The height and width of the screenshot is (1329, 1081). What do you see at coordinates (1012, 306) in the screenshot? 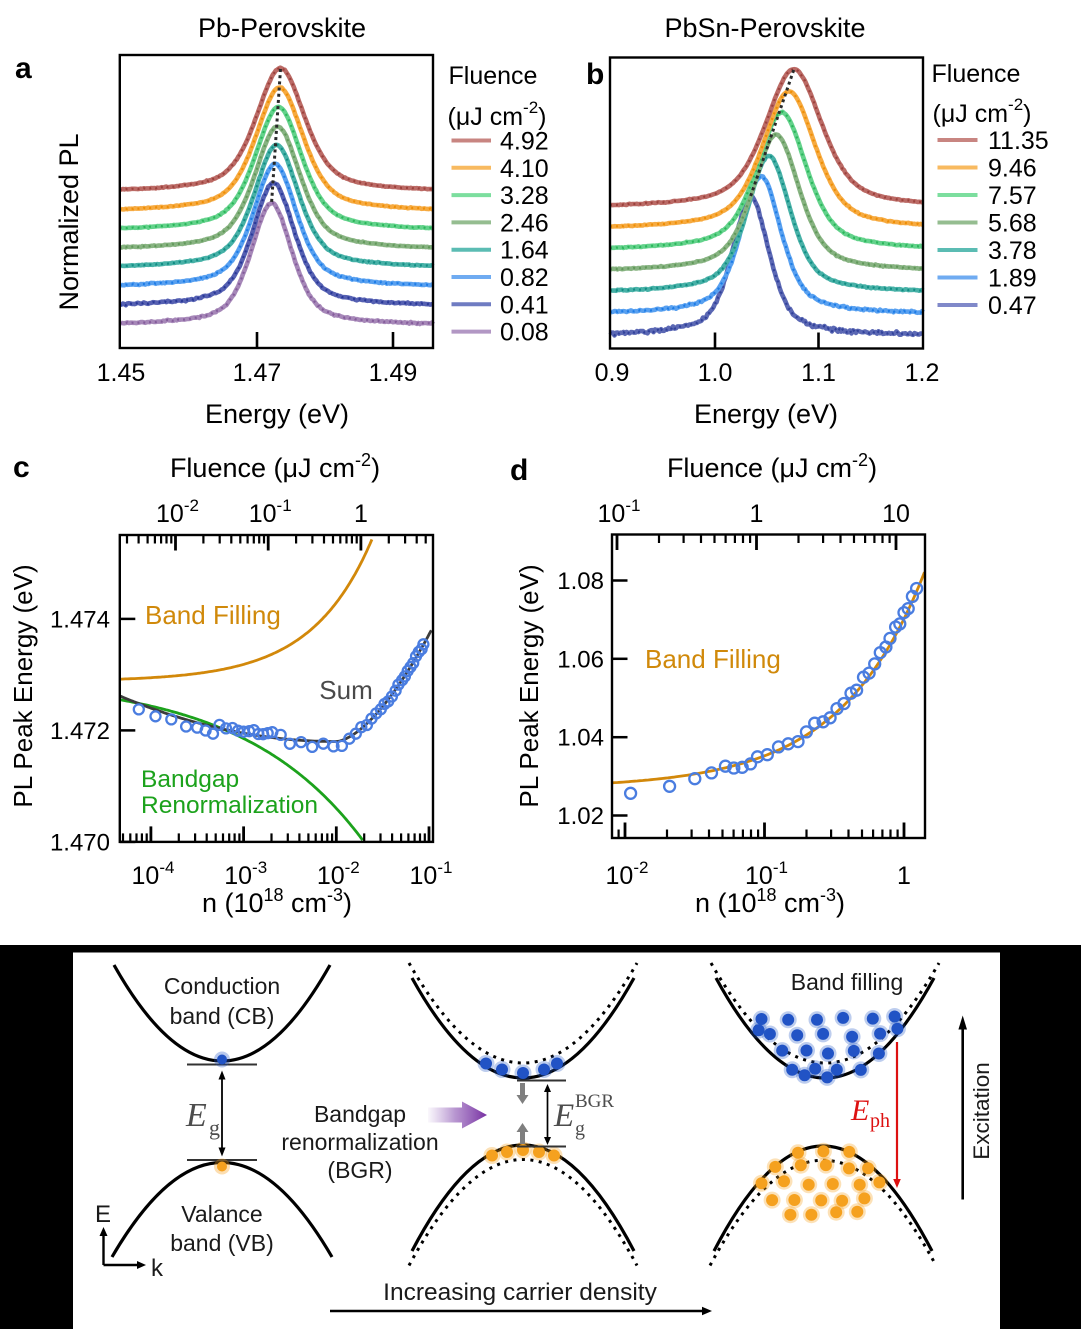
I see `svg-text: 0.47` at bounding box center [1012, 306].